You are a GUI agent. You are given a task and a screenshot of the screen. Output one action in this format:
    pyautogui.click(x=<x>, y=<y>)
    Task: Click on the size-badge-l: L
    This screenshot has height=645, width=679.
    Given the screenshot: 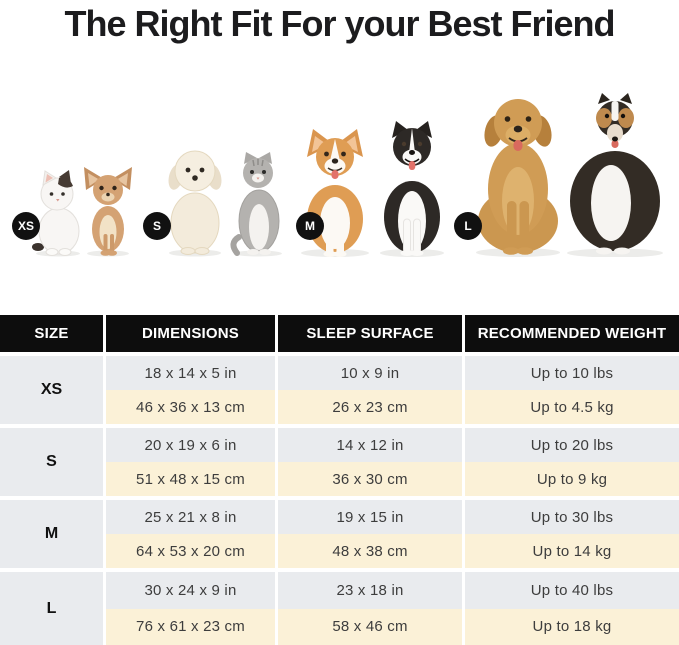 What is the action you would take?
    pyautogui.click(x=468, y=226)
    